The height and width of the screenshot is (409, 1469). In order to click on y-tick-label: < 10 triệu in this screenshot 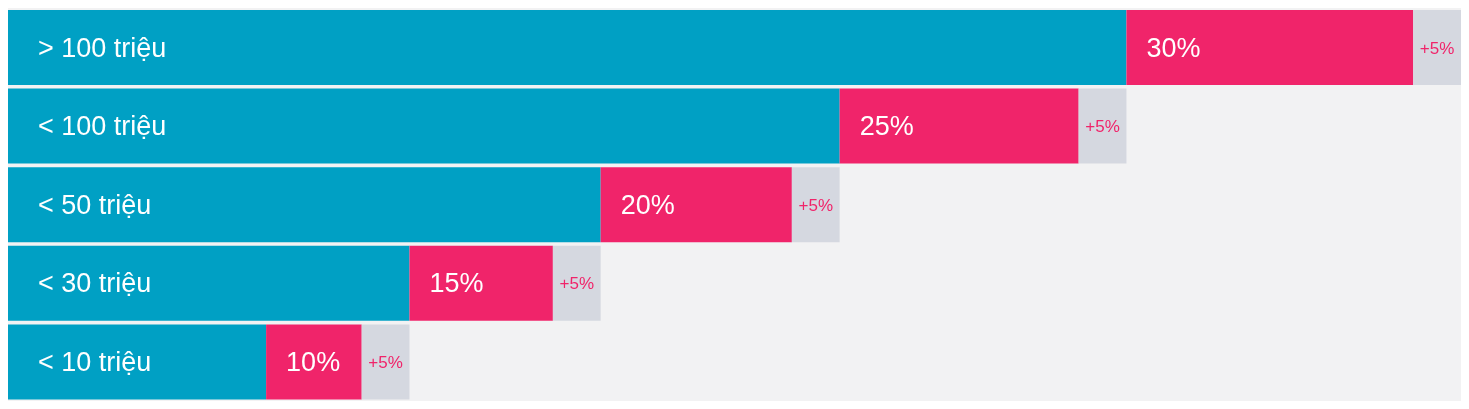, I will do `click(95, 361)`.